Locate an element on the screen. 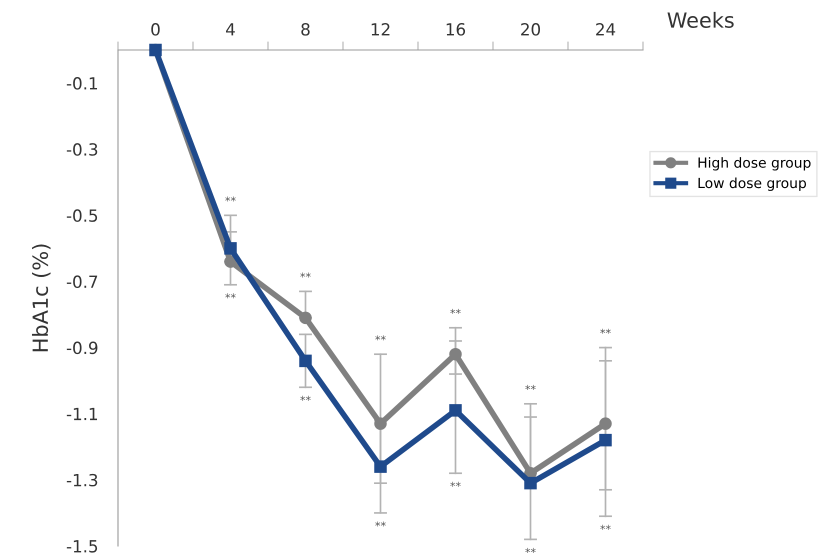 This screenshot has width=825, height=557. y-tick-label: -1.5 is located at coordinates (82, 546).